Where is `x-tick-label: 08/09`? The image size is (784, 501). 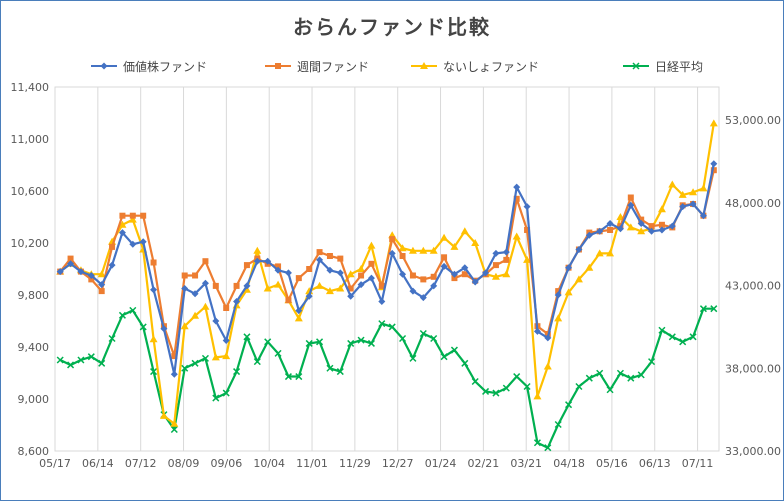 x-tick-label: 08/09 is located at coordinates (184, 463).